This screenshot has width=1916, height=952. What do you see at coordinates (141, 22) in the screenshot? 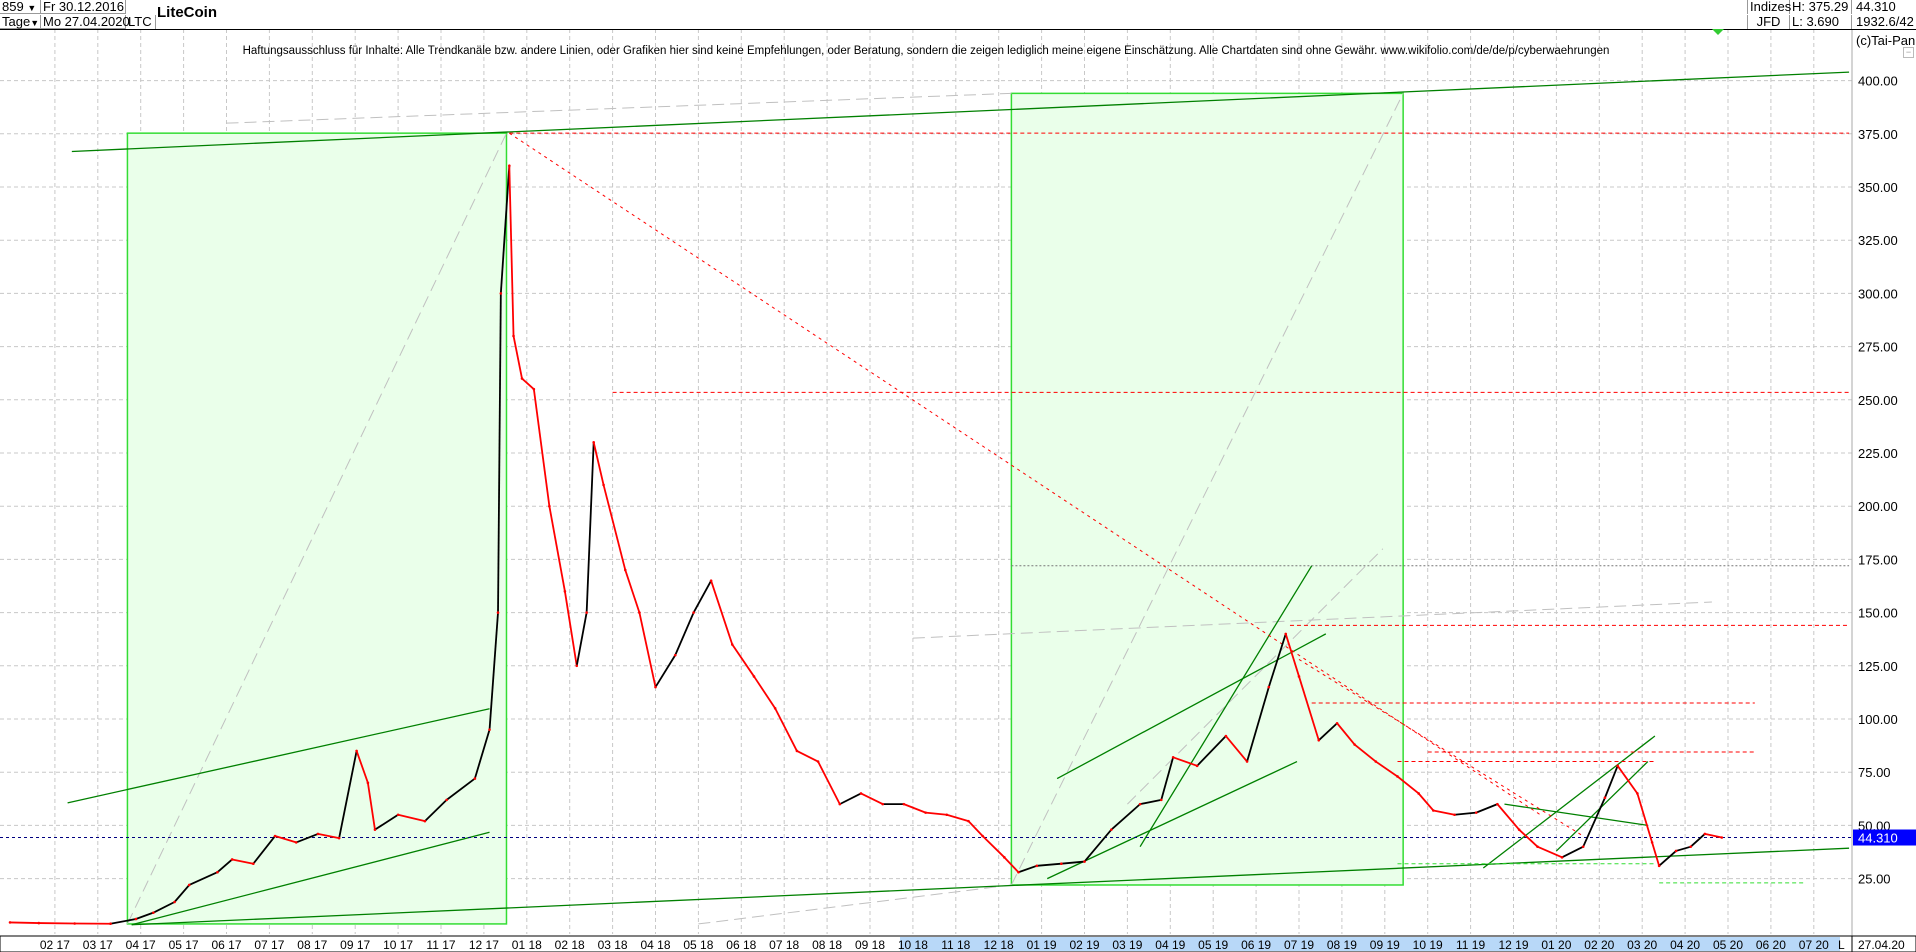
I see `symbol: LTC` at bounding box center [141, 22].